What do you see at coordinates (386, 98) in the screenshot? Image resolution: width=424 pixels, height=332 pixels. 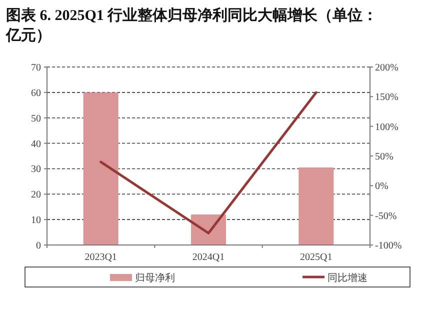 I see `y2-tick-label: 150%` at bounding box center [386, 98].